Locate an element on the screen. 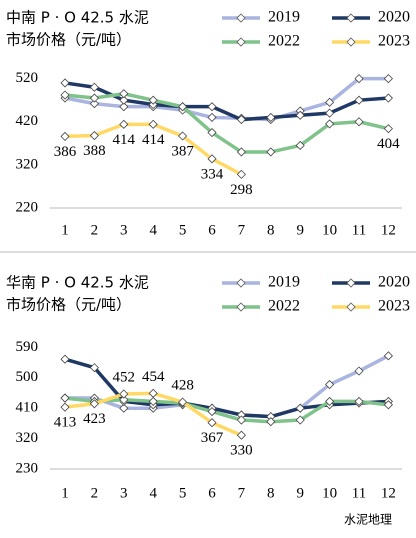 The width and height of the screenshot is (416, 538). data-label: 367 is located at coordinates (212, 438).